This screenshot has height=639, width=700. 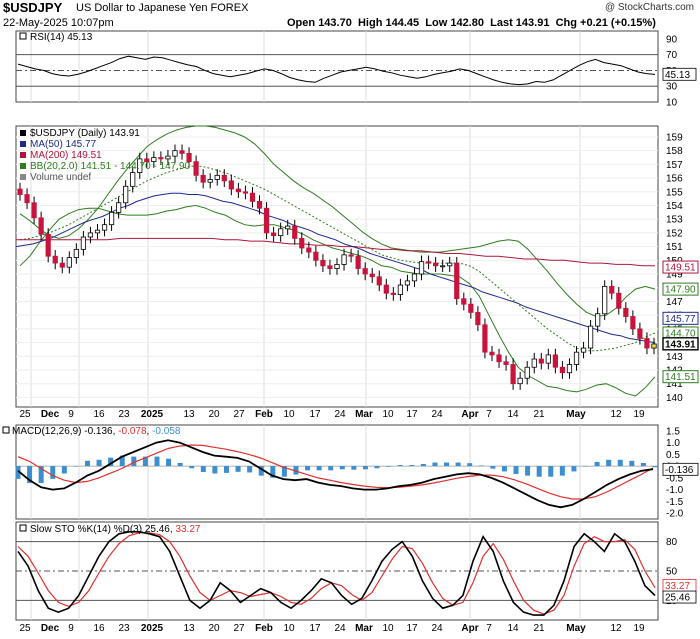 I want to click on macd-legend-text: MACD(12,26,9) -0.136,, so click(x=65, y=431).